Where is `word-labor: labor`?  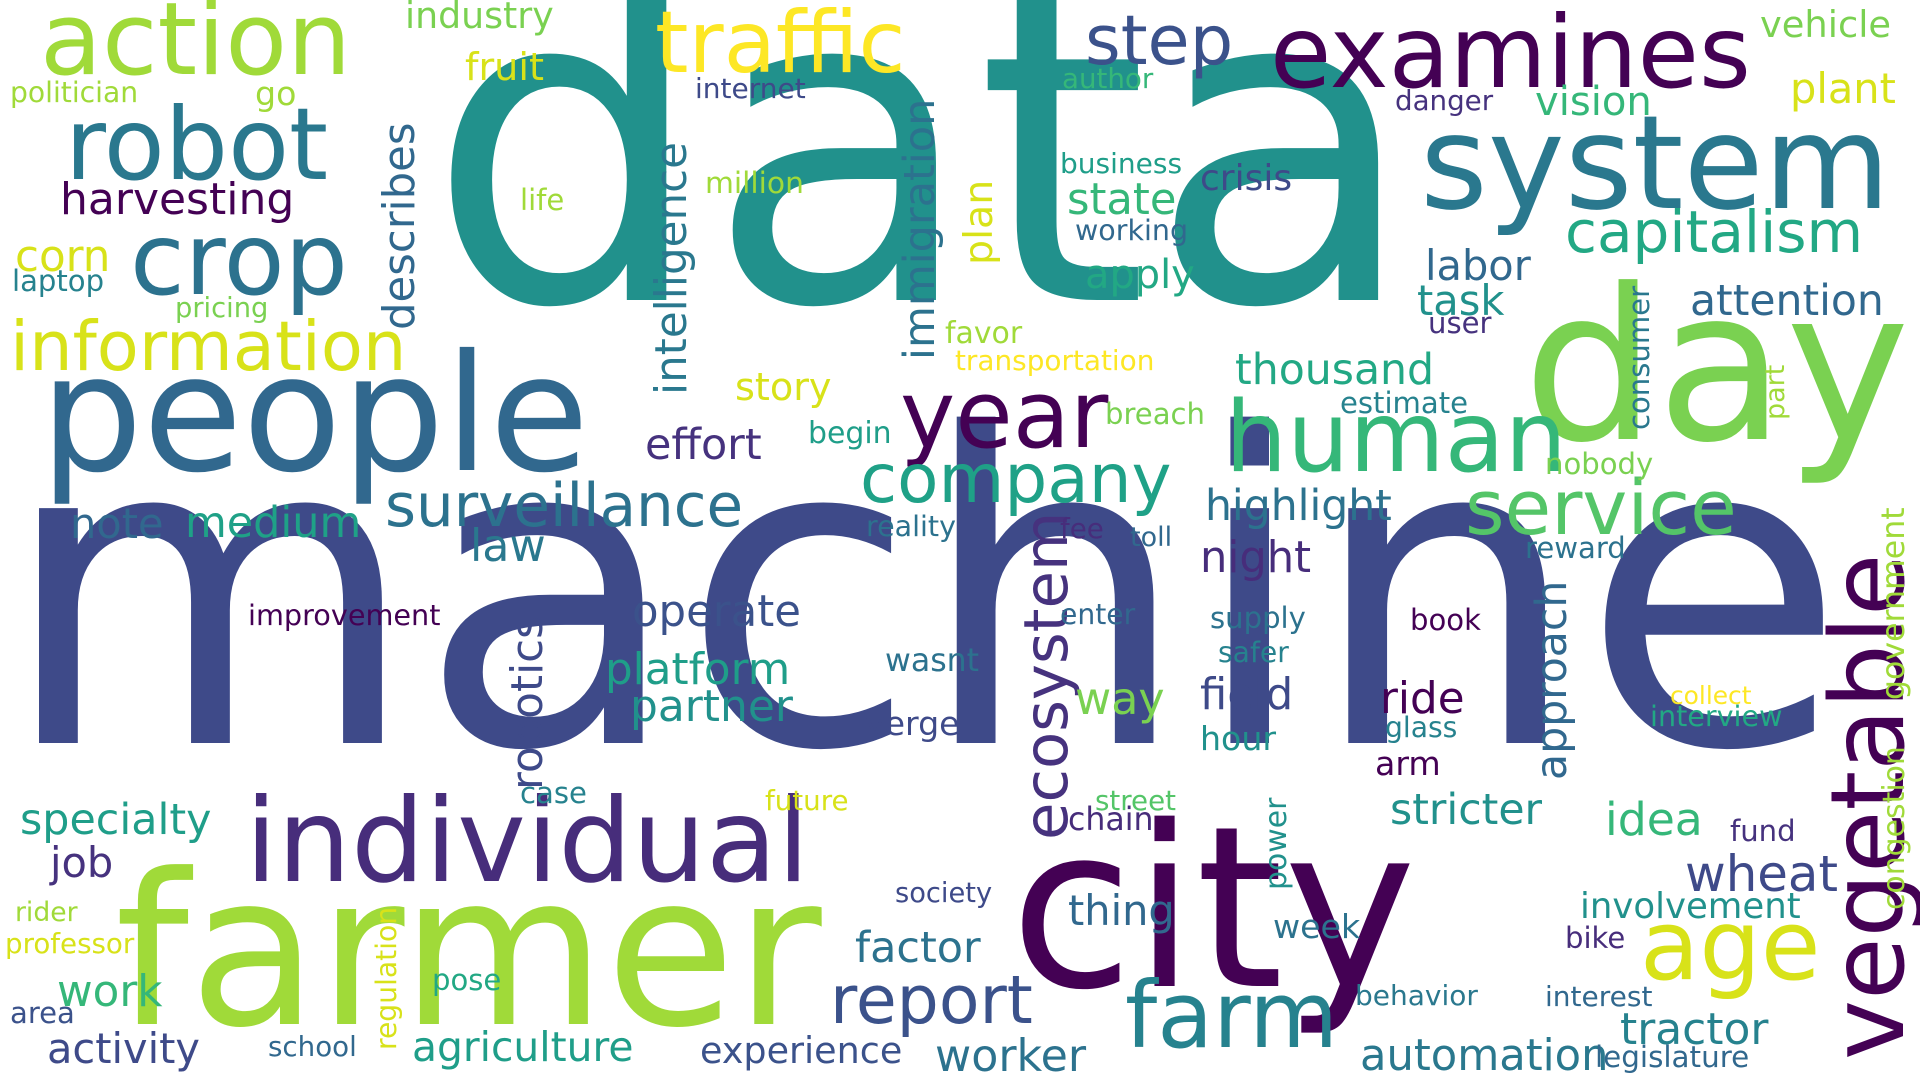
word-labor: labor is located at coordinates (1478, 265).